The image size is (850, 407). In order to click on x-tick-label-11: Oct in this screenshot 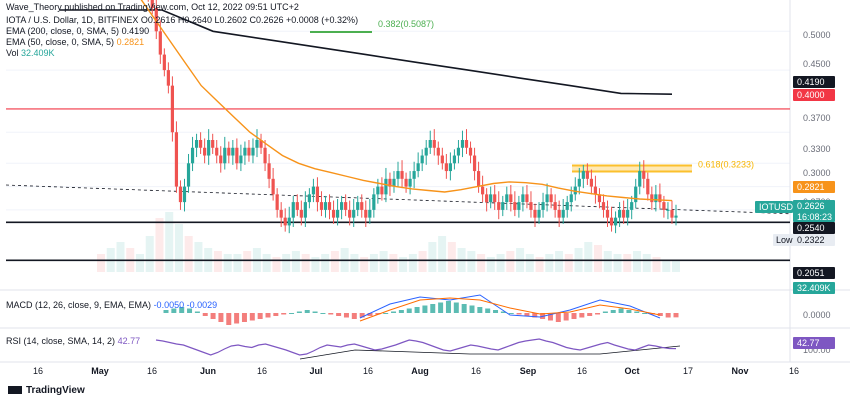, I will do `click(631, 371)`.